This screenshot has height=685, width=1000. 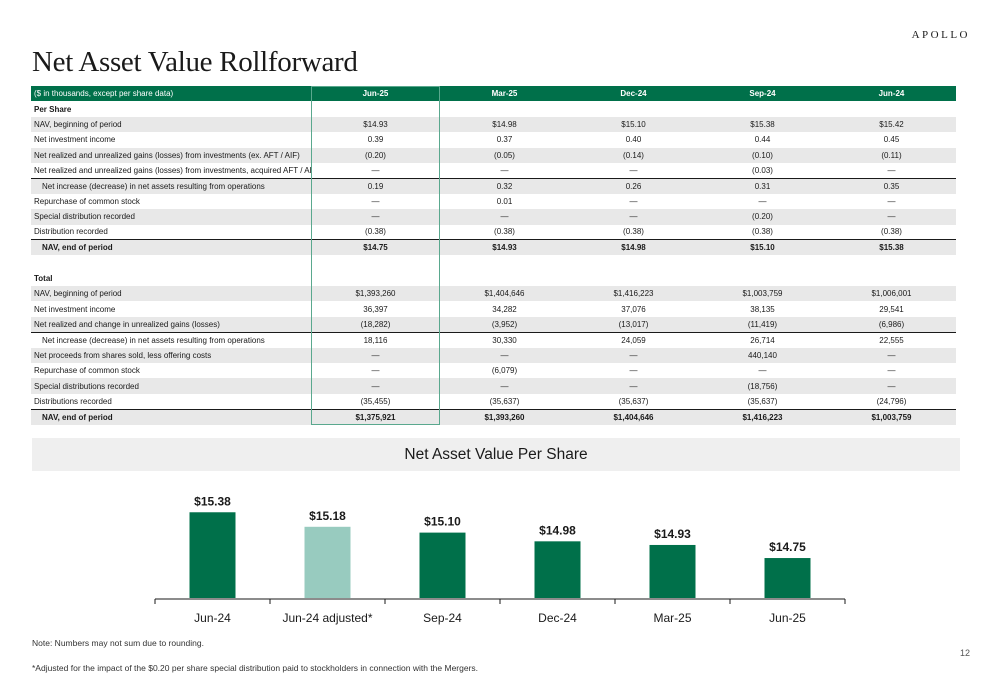 I want to click on data-label: $15.38, so click(x=212, y=501).